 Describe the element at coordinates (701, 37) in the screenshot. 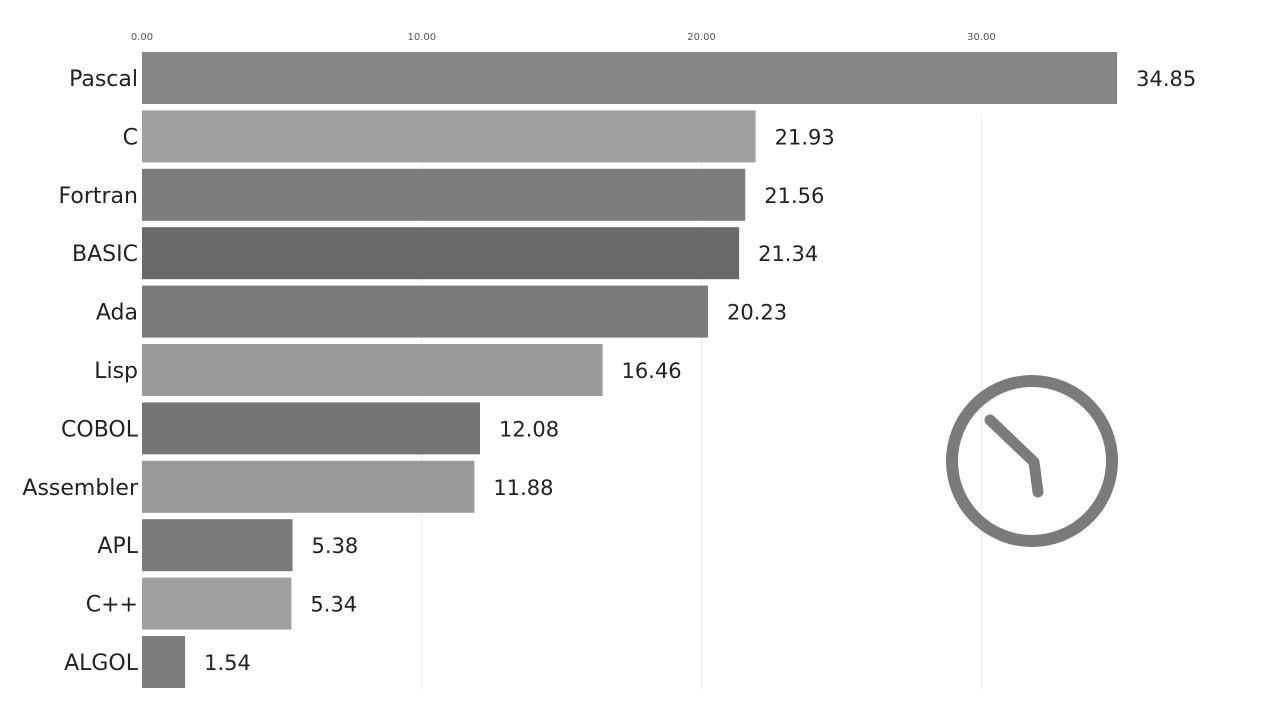

I see `x-tick-label: 20.00` at that location.